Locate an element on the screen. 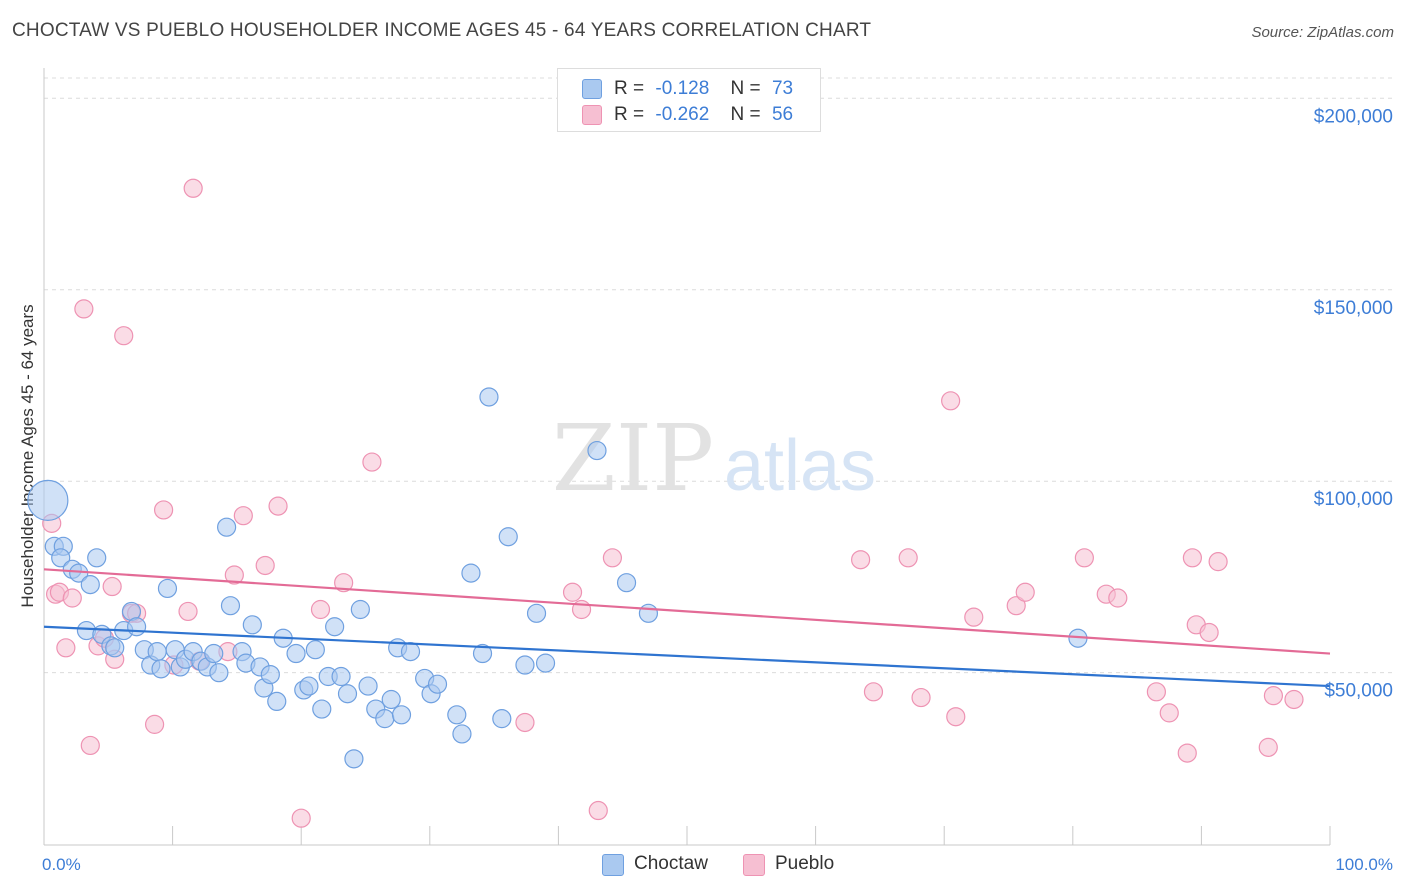 The image size is (1406, 892). y-tick-label: $50,000 is located at coordinates (1358, 691).